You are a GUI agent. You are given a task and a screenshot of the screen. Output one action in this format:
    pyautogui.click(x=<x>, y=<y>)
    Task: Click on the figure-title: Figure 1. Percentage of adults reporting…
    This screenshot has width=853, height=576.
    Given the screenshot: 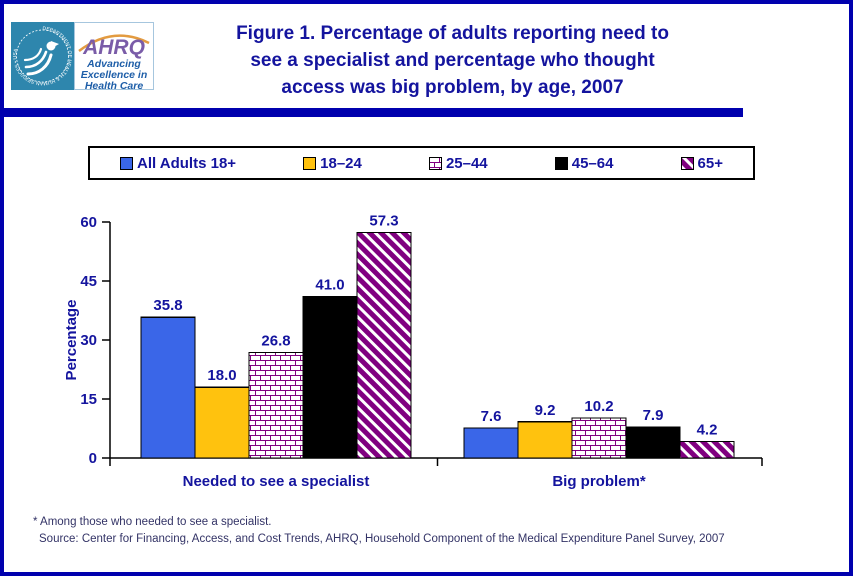 What is the action you would take?
    pyautogui.click(x=452, y=60)
    